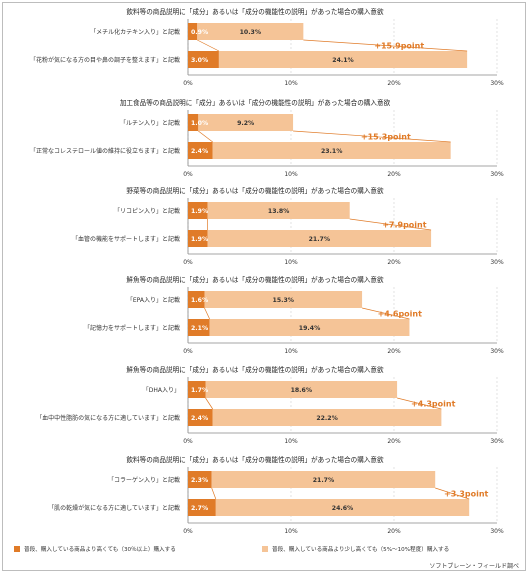  I want to click on data-label-light: 9.2%, so click(245, 123).